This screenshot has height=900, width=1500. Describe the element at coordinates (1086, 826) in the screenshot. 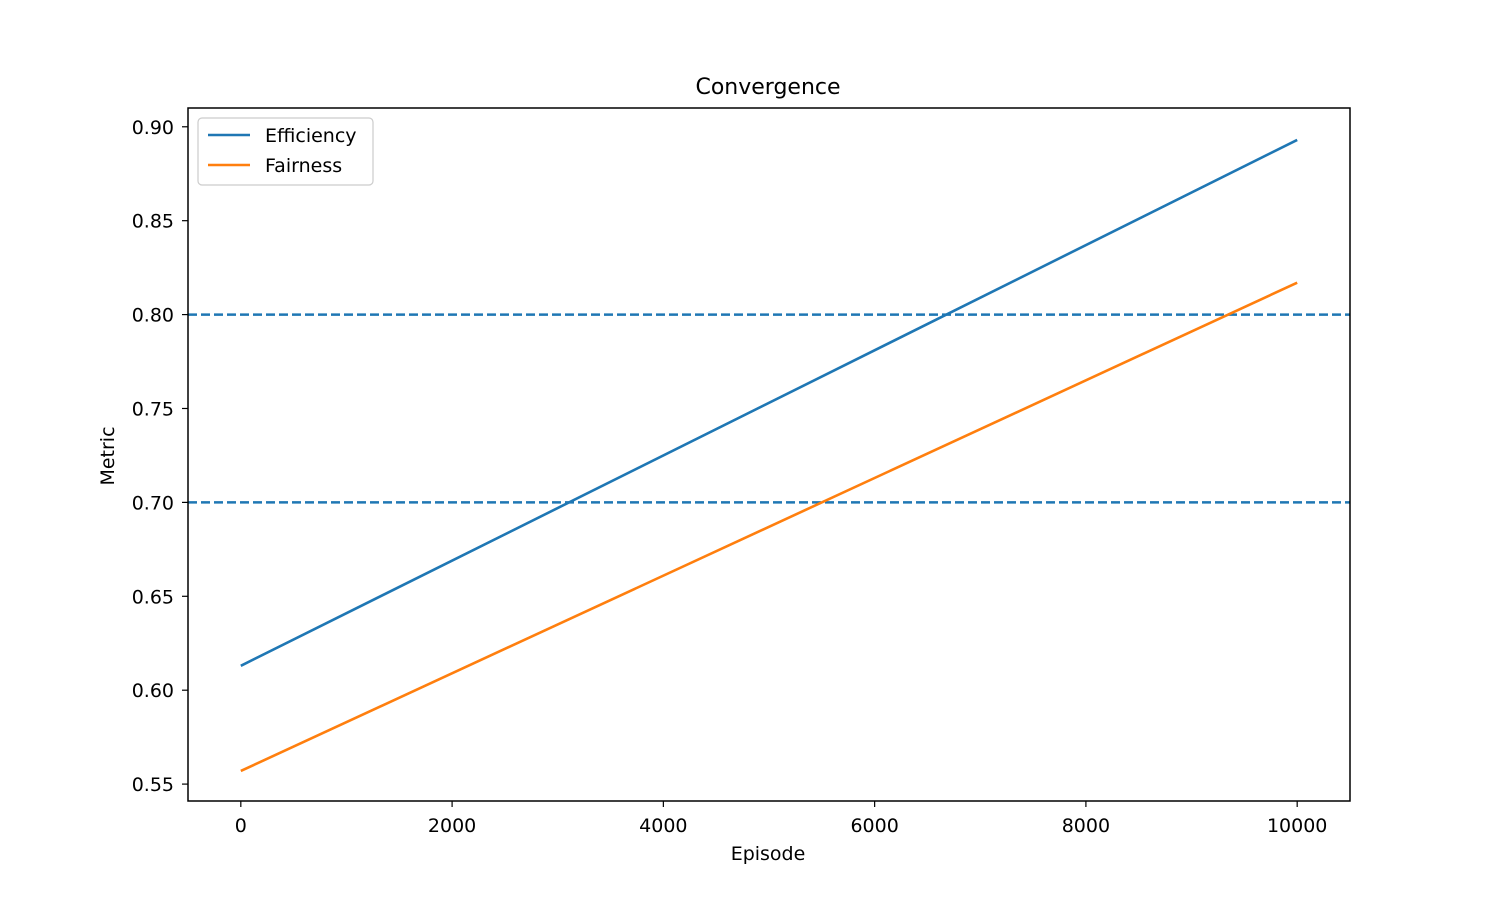

I see `x-tick-label: 8000` at that location.